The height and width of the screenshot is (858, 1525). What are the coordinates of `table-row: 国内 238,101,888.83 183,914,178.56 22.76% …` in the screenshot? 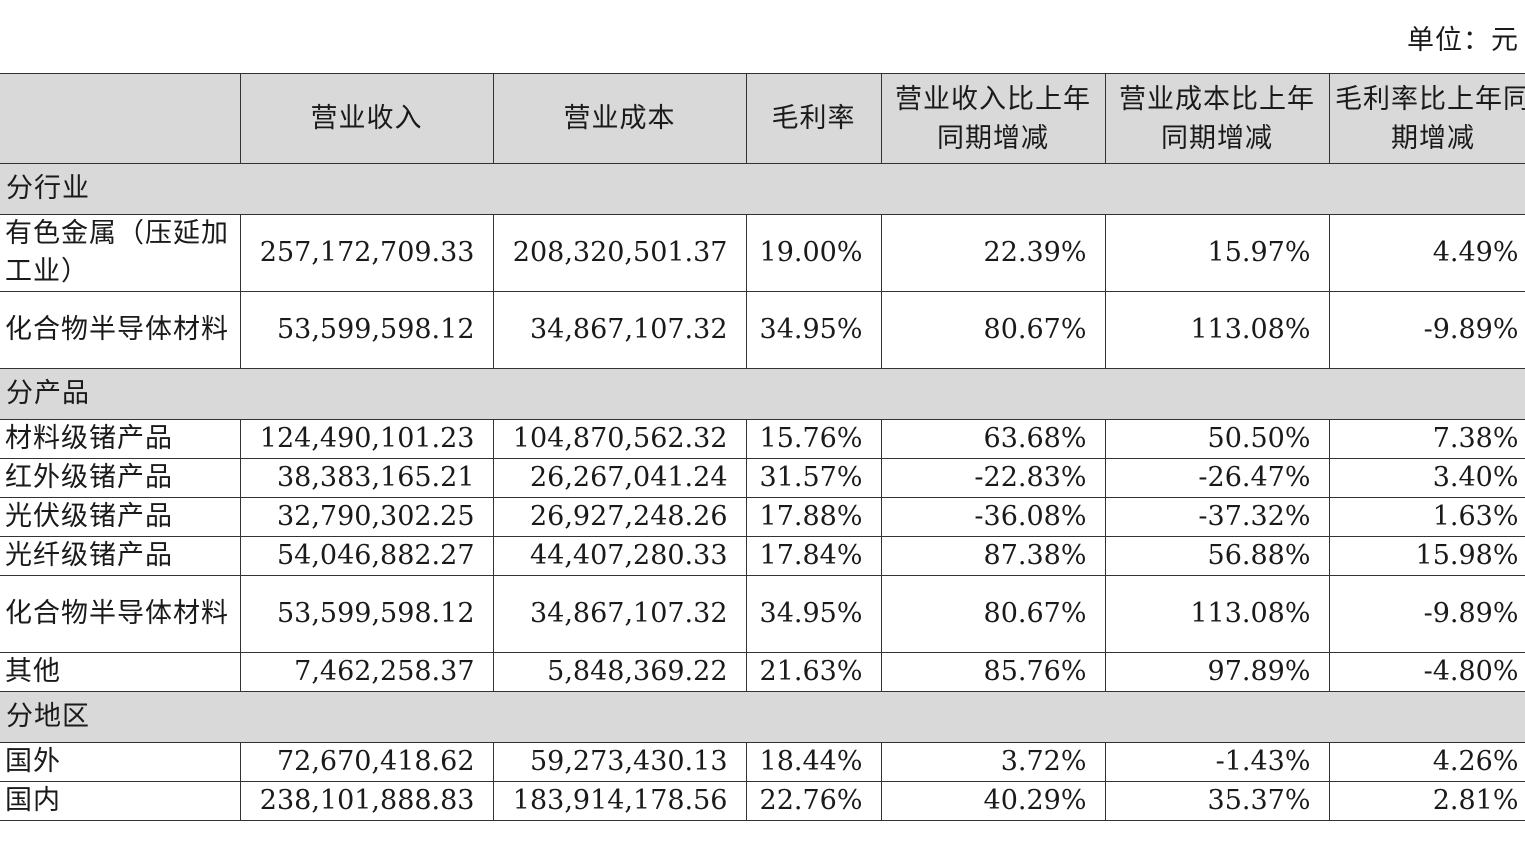 It's located at (762, 801).